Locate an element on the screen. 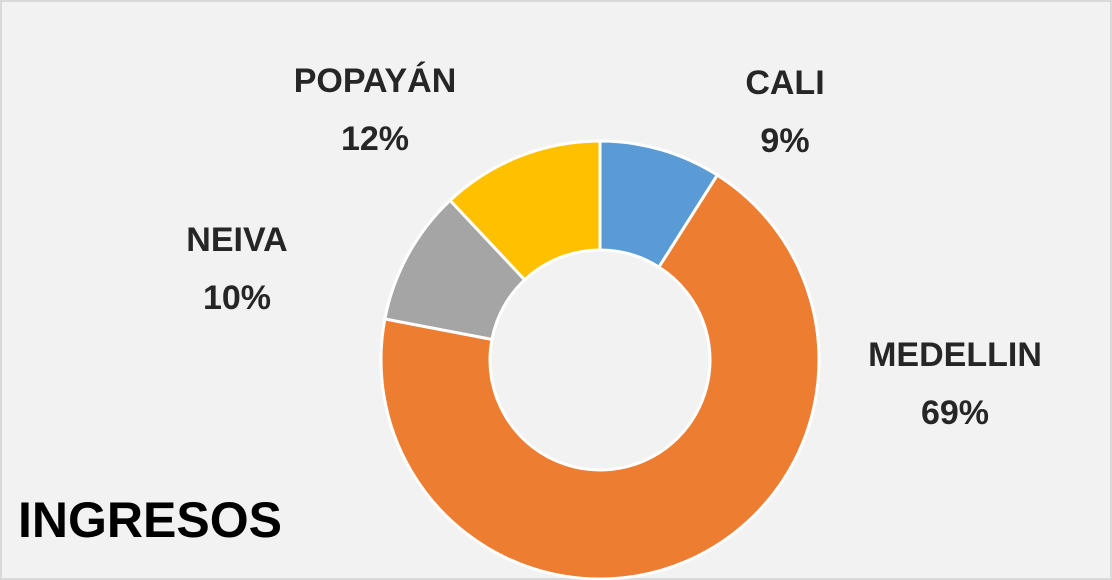 This screenshot has width=1112, height=580. value-label: 10% is located at coordinates (237, 298).